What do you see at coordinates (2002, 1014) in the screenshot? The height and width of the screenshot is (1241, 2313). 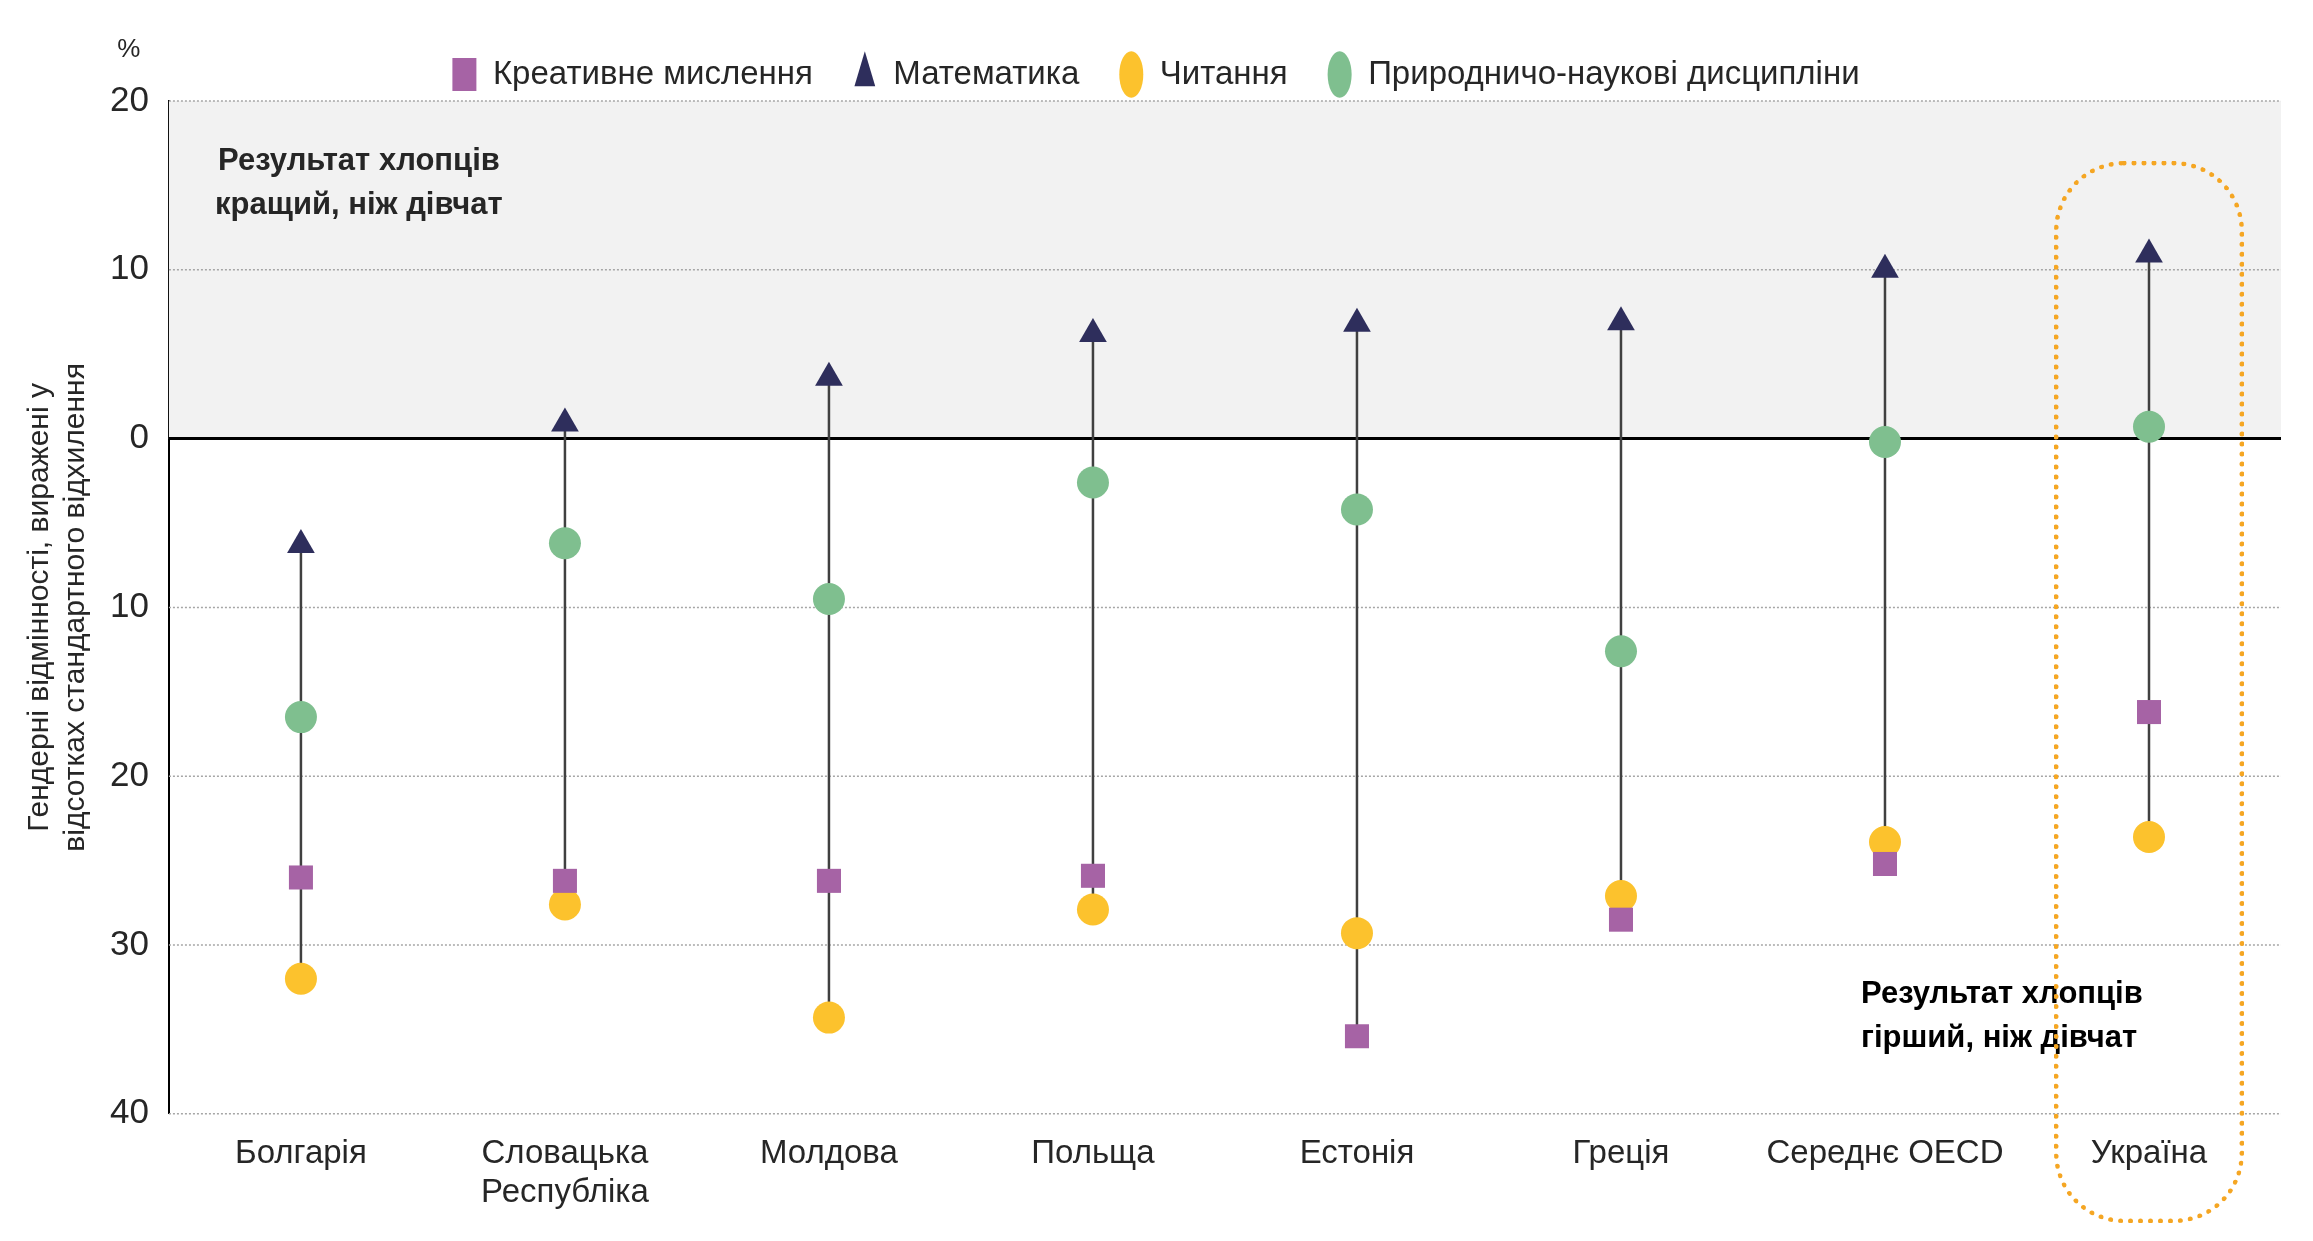 I see `annotation: Результат хлопців гірший, ніж дівчат` at bounding box center [2002, 1014].